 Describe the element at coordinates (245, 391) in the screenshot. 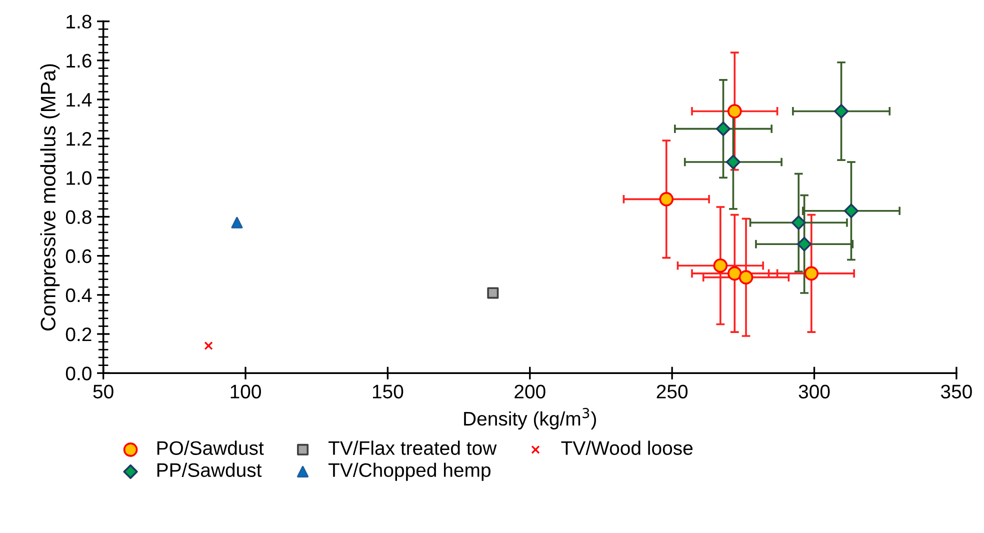

I see `x-tick-label: 100` at that location.